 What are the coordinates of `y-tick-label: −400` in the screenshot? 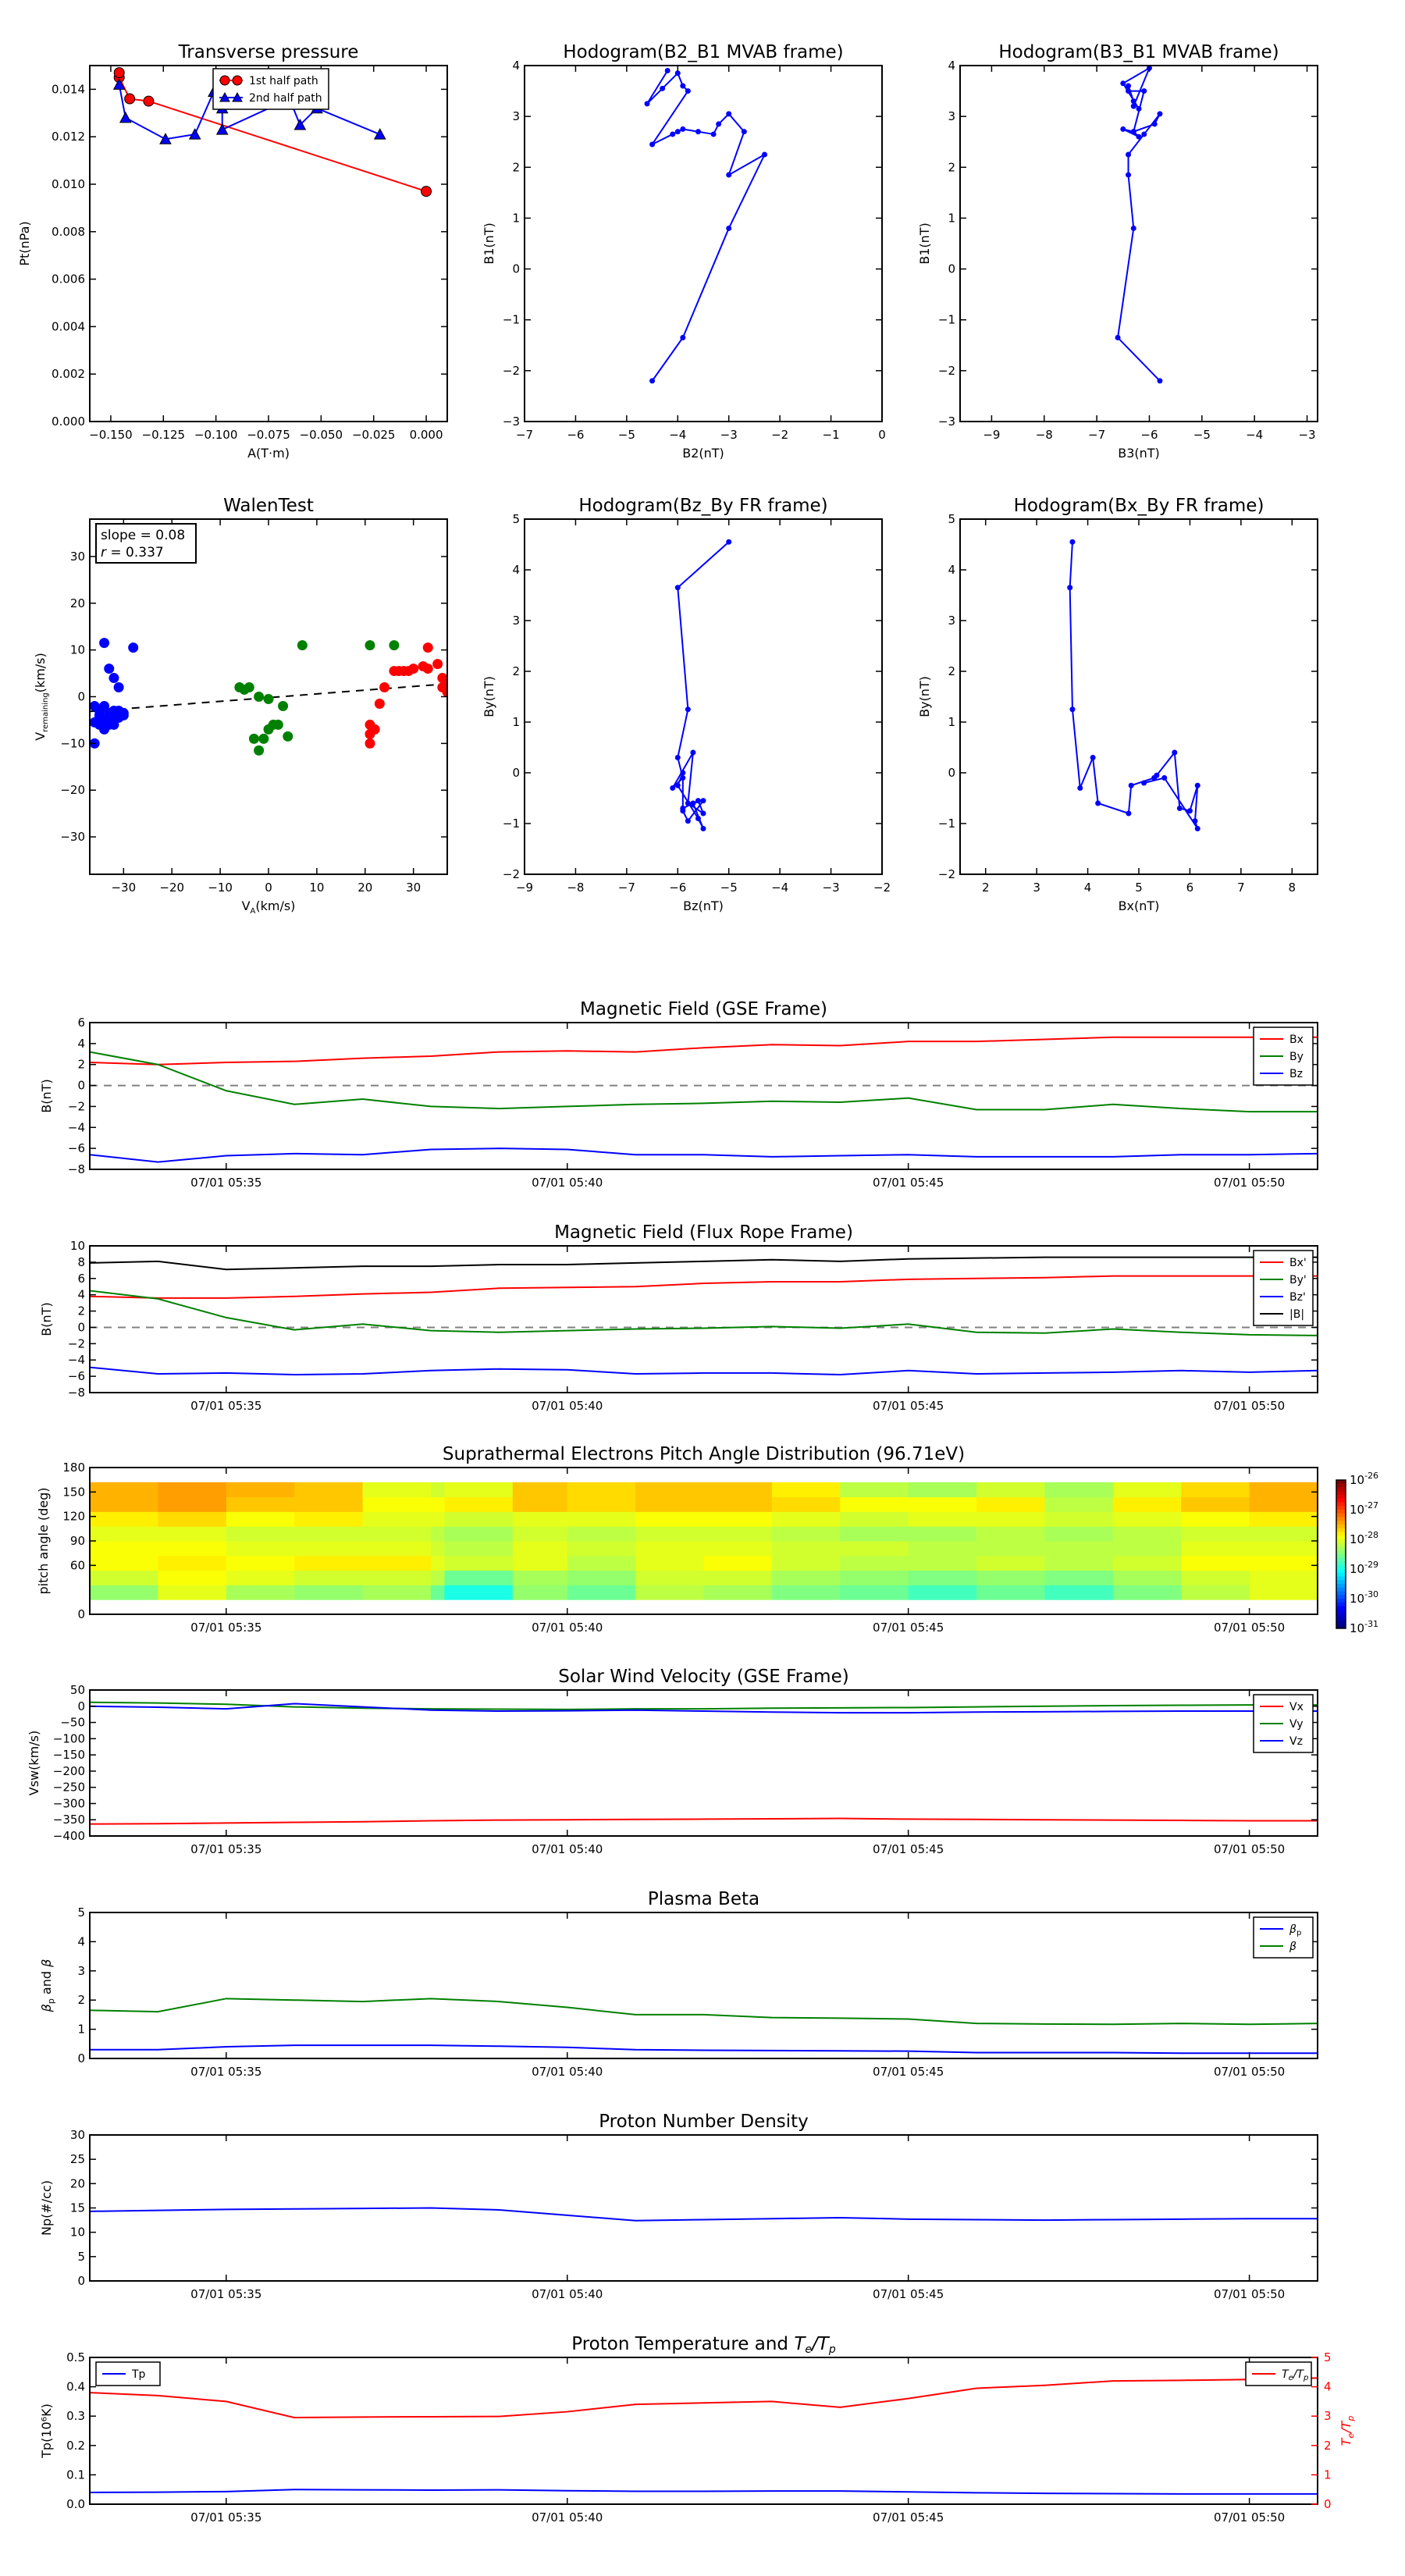 It's located at (69, 1836).